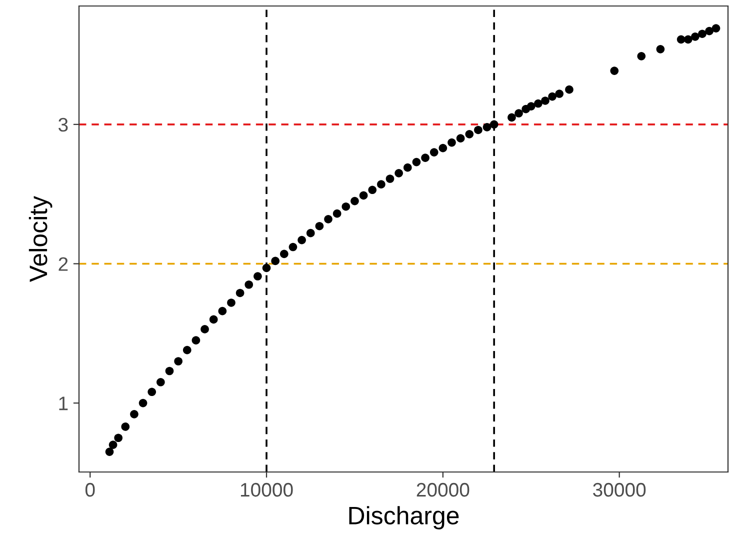  What do you see at coordinates (443, 489) in the screenshot?
I see `x-tick-label: 20000` at bounding box center [443, 489].